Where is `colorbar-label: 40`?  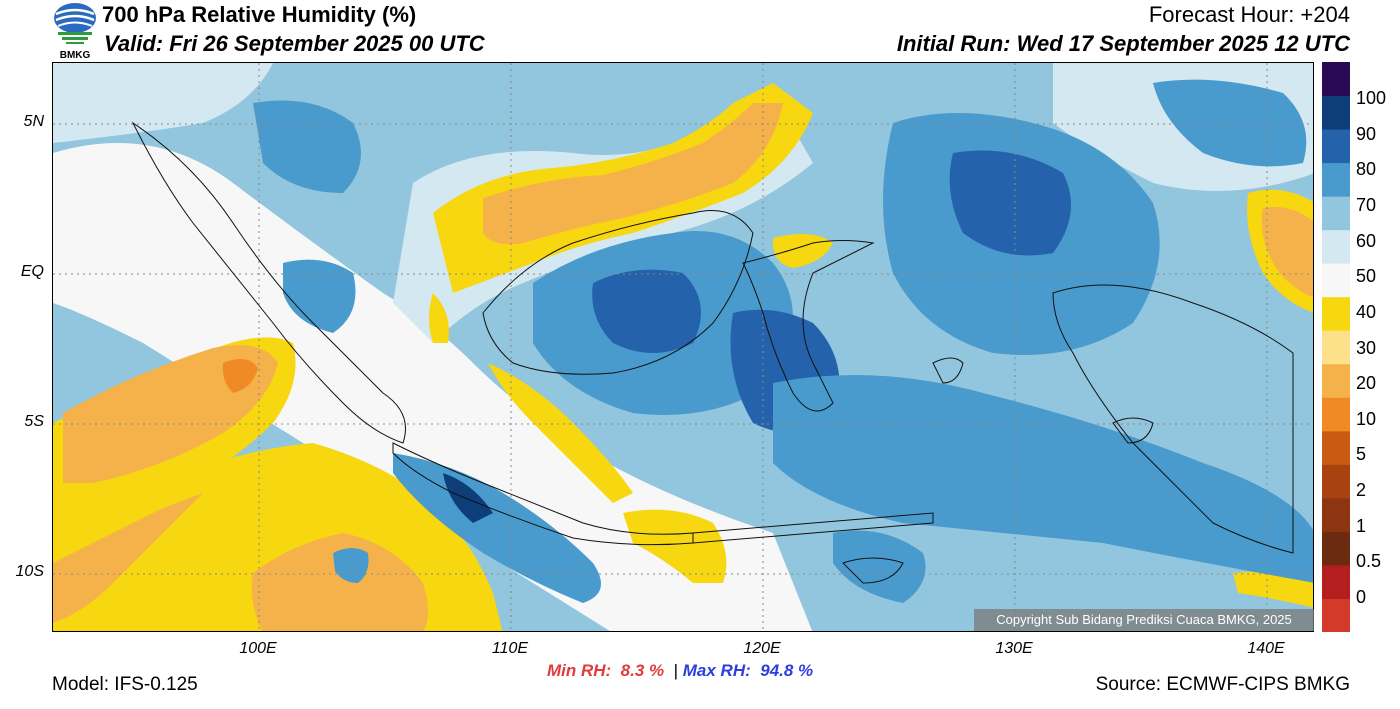 colorbar-label: 40 is located at coordinates (1366, 312).